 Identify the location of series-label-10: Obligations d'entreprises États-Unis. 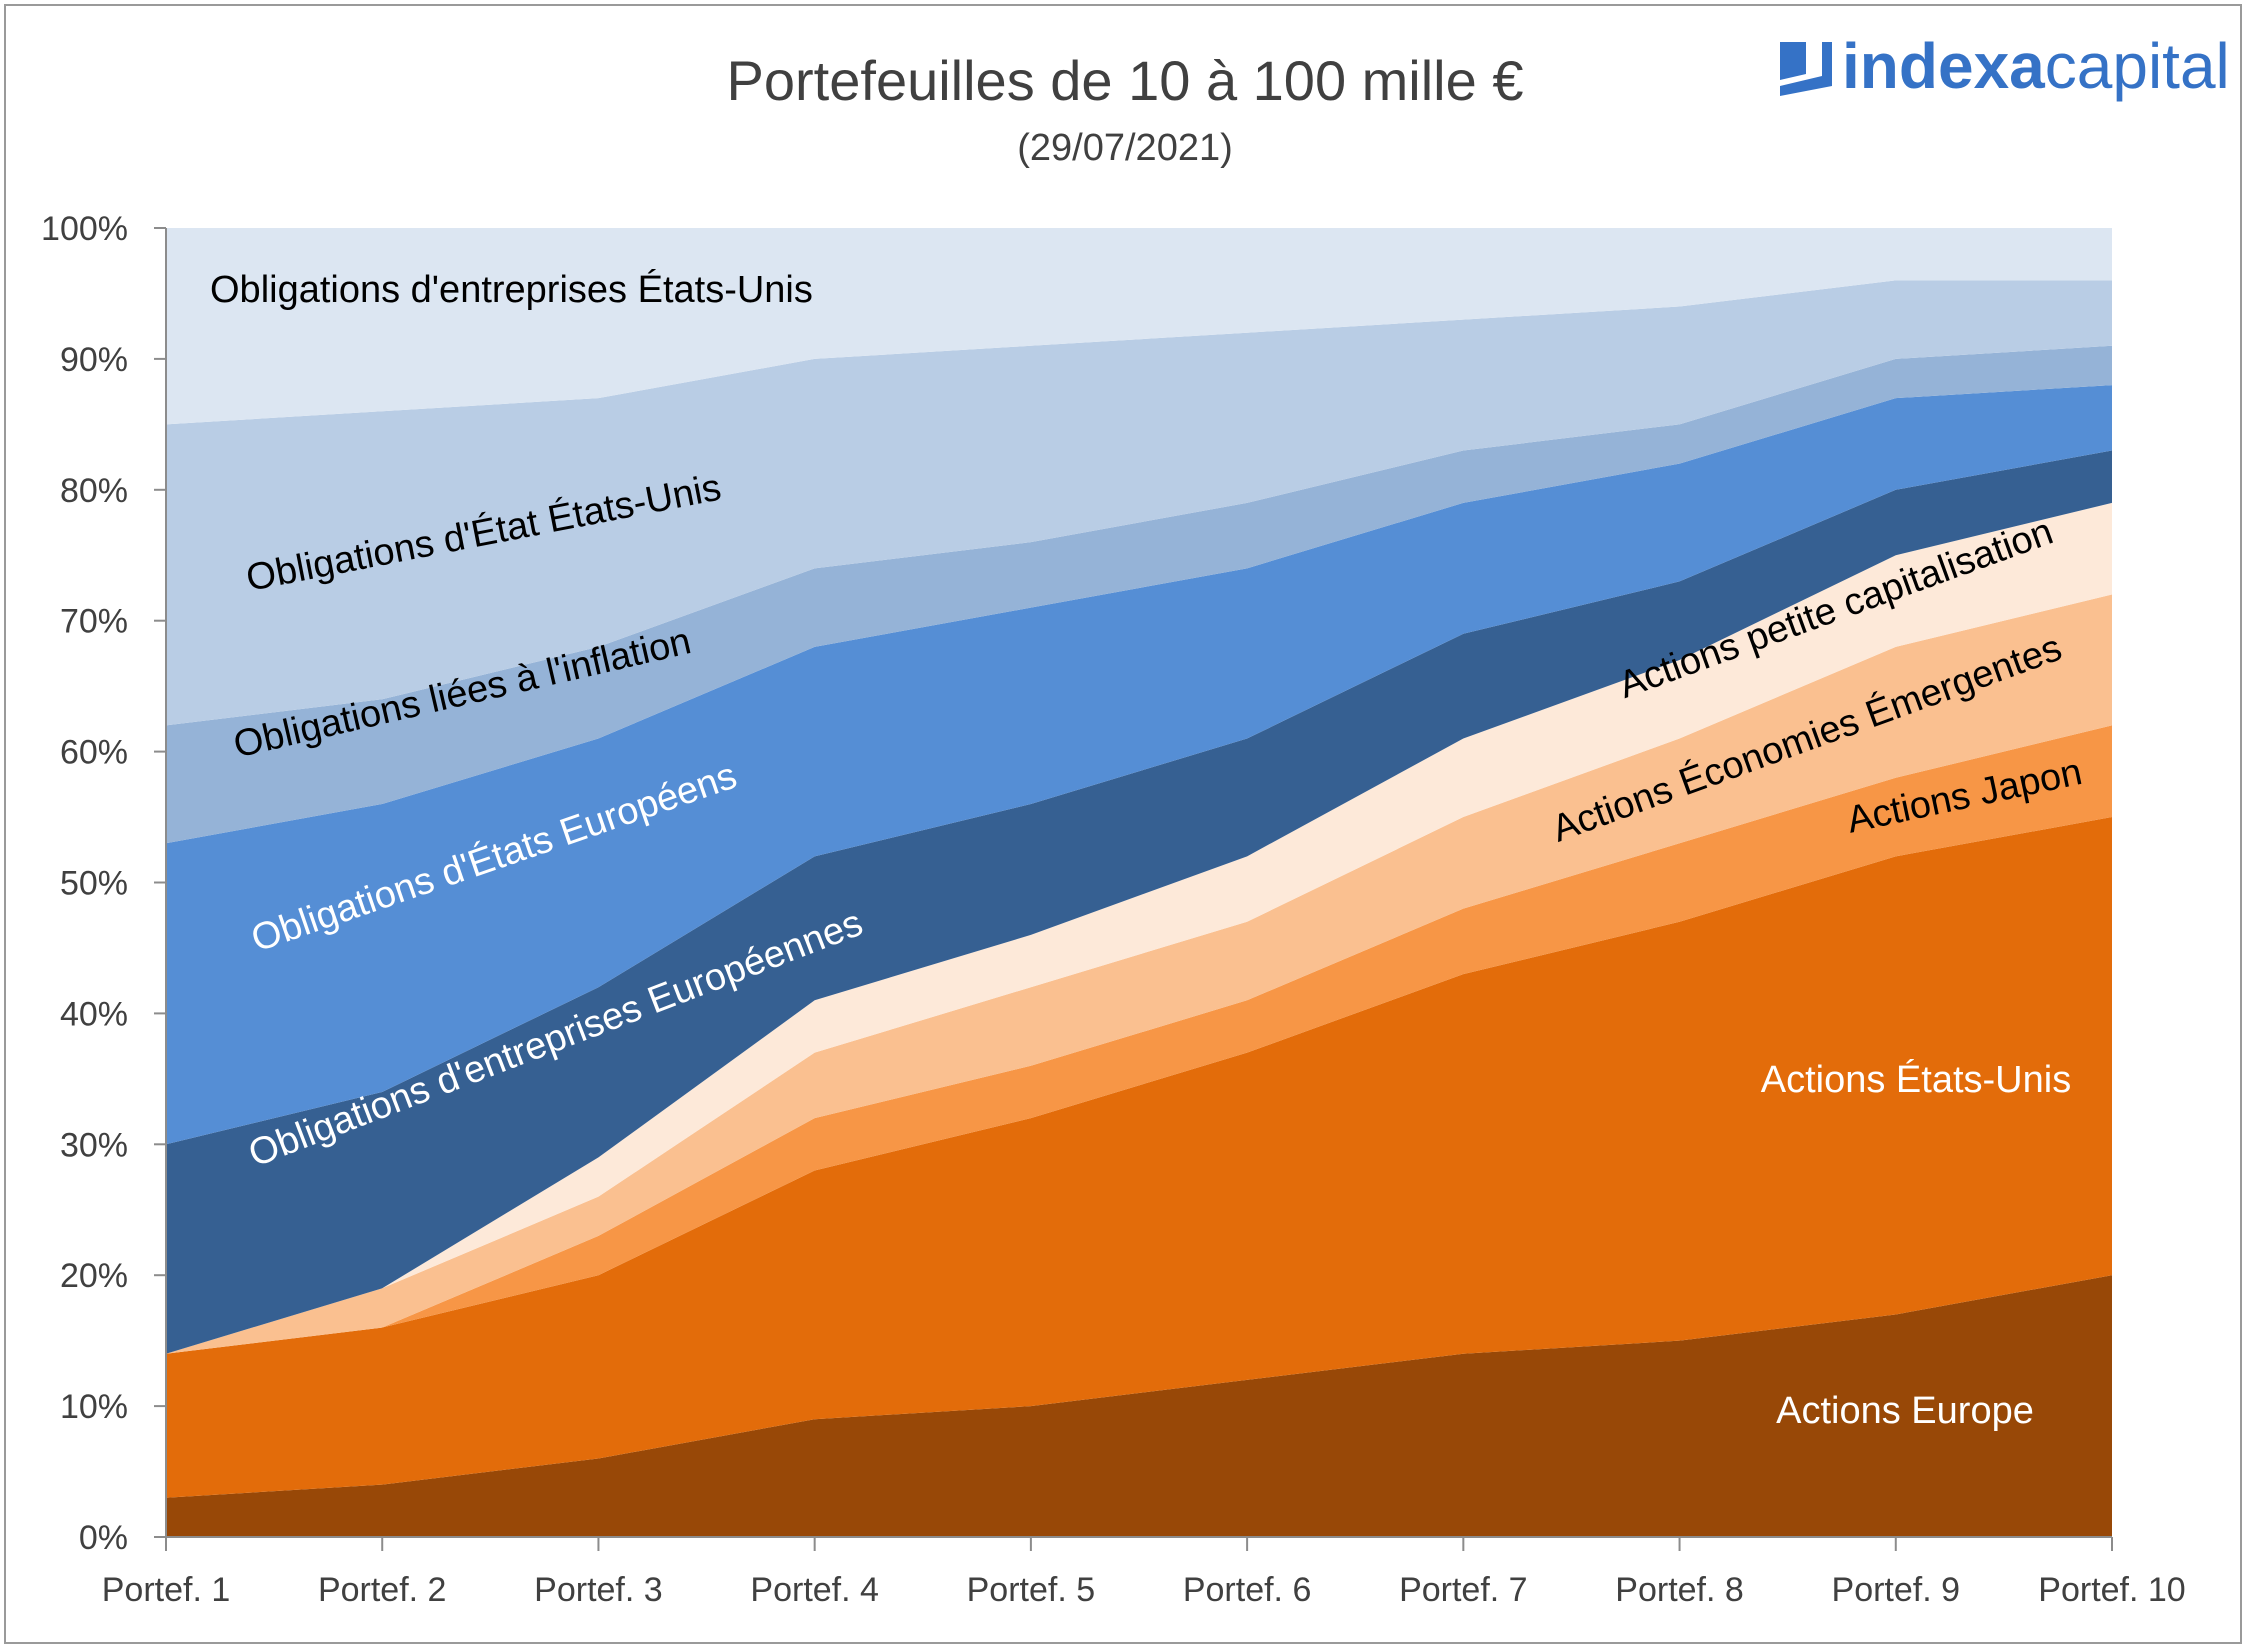
(511, 289).